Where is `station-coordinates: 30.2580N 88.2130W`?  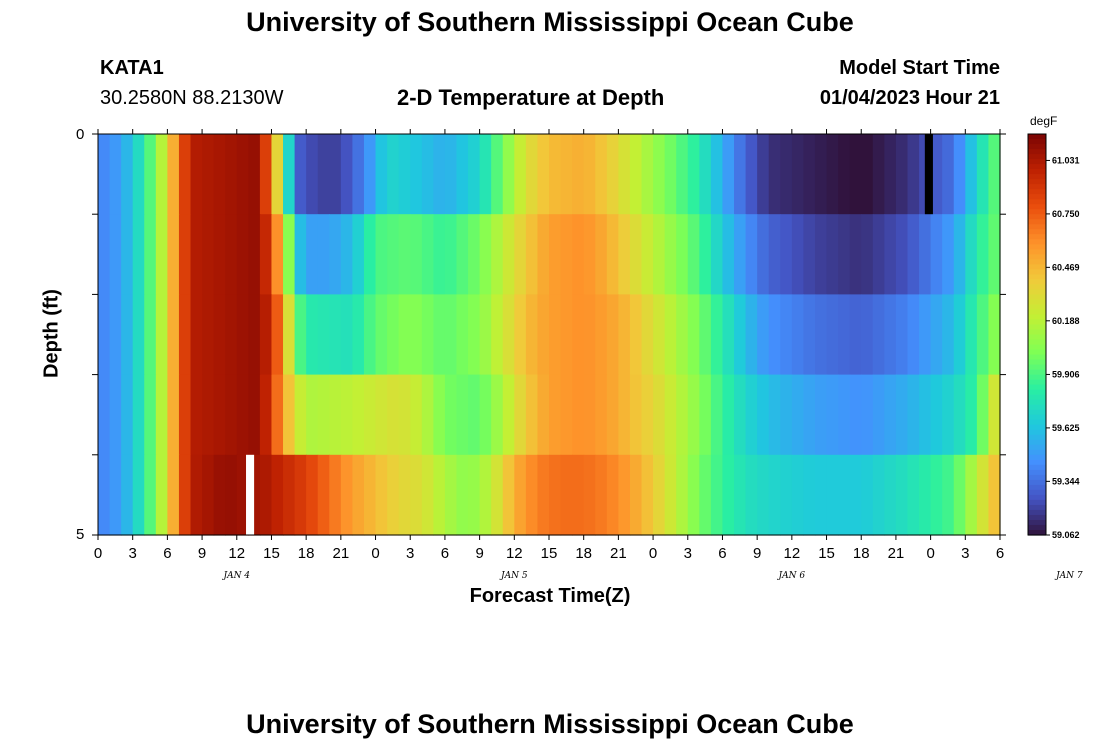 station-coordinates: 30.2580N 88.2130W is located at coordinates (192, 98).